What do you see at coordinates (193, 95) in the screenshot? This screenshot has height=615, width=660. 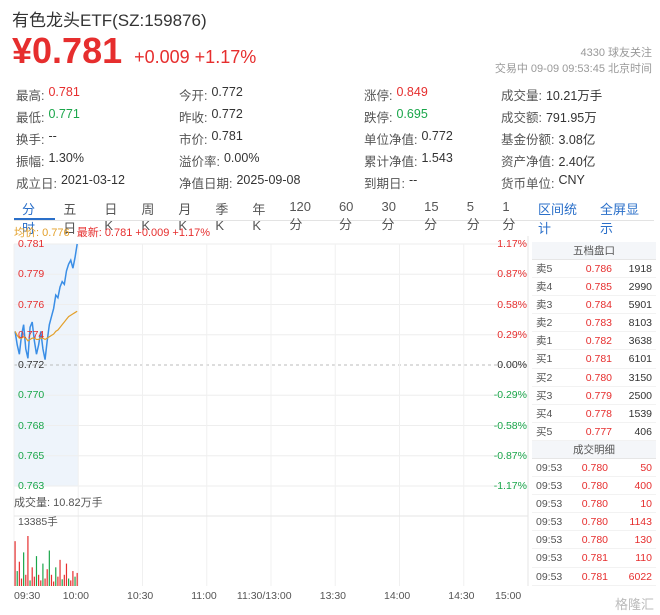 I see `stat-key: 今开:` at bounding box center [193, 95].